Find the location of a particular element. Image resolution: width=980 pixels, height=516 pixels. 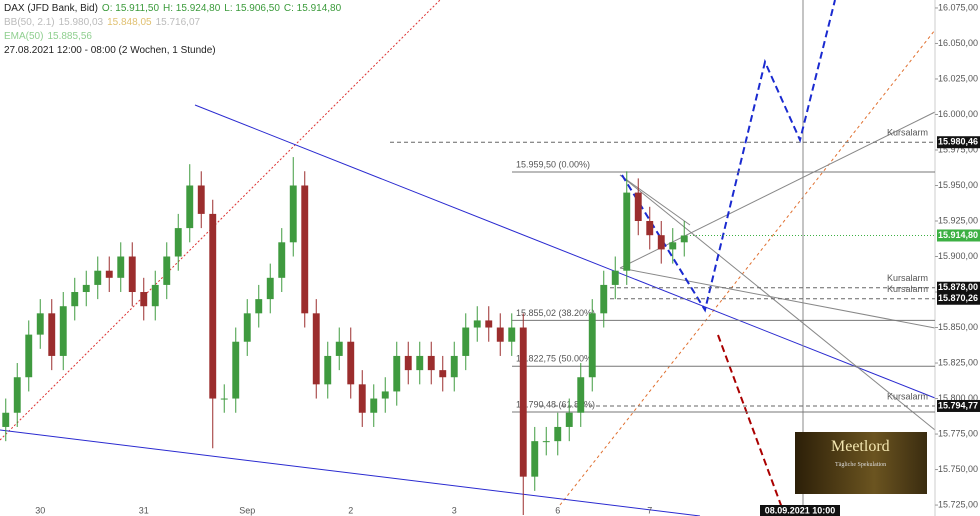

y-tick-label: 15.900,00 is located at coordinates (958, 256).